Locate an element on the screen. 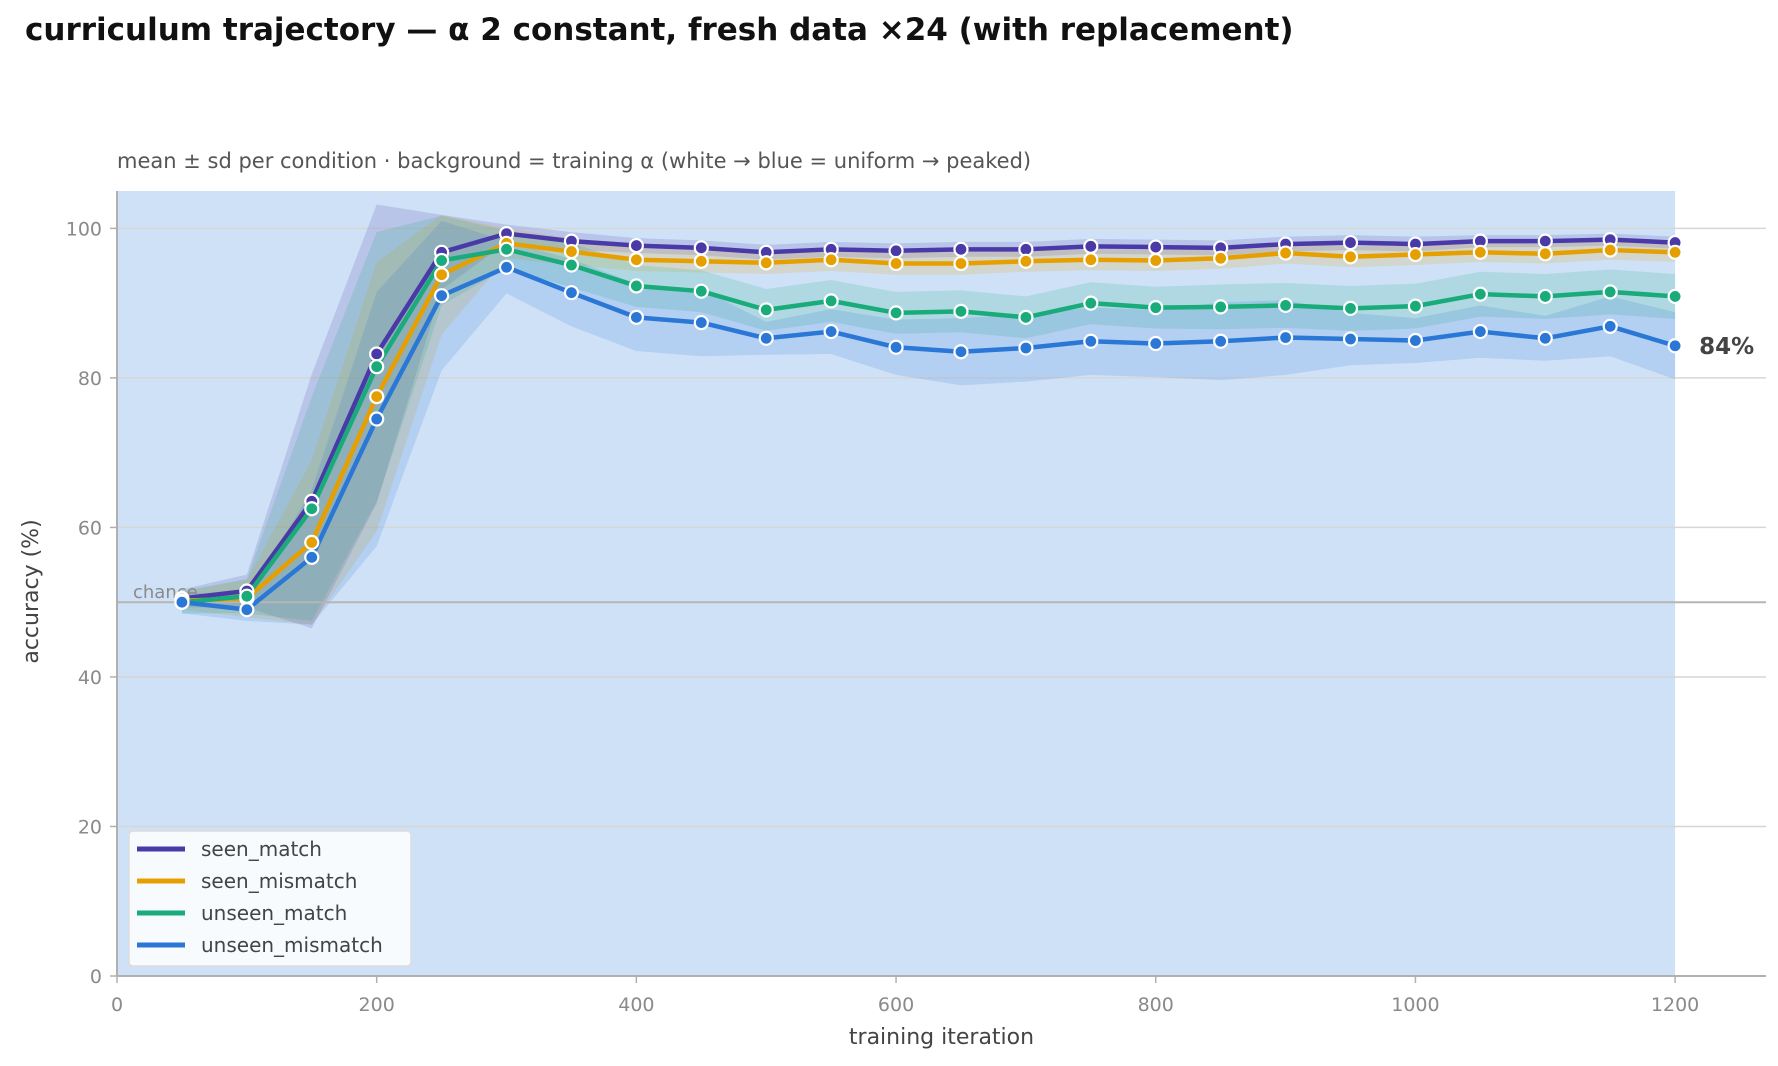  x-tick-label: 0 is located at coordinates (117, 1005).